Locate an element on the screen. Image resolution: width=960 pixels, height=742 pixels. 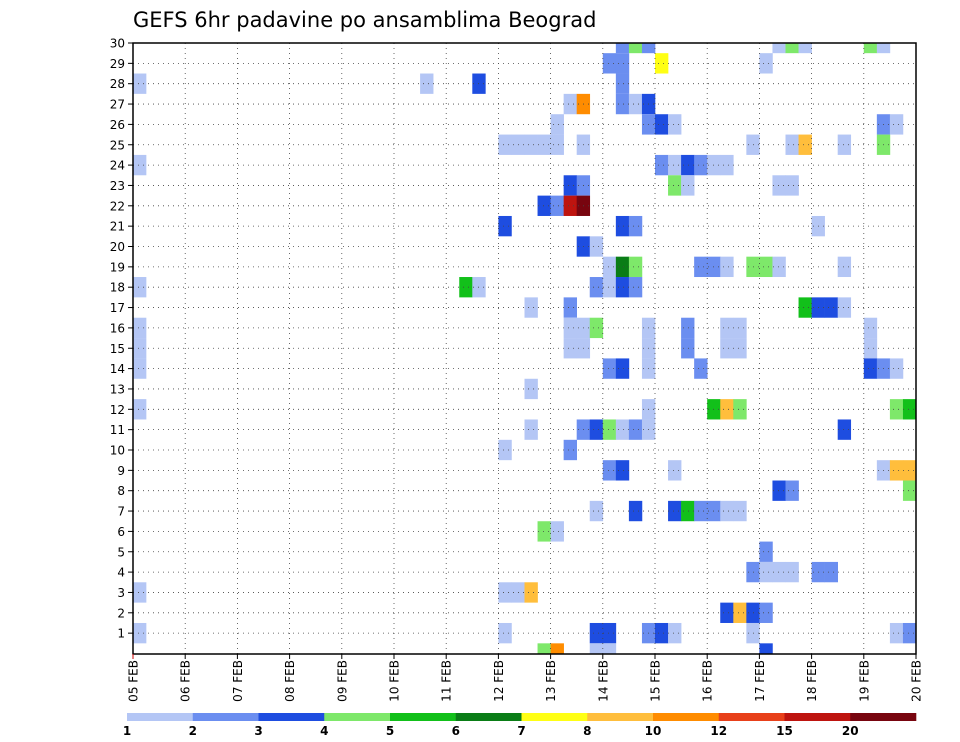
x-tick-label: 05 FEB is located at coordinates (134, 681).